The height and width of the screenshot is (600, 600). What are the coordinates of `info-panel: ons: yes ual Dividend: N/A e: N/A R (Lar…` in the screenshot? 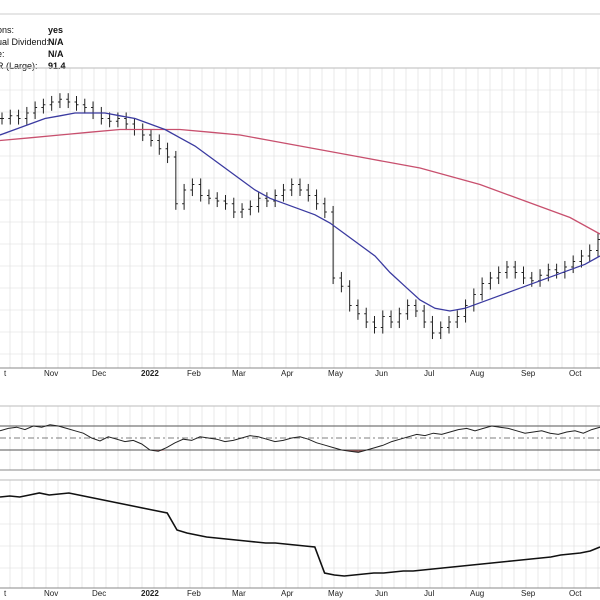 It's located at (33, 48).